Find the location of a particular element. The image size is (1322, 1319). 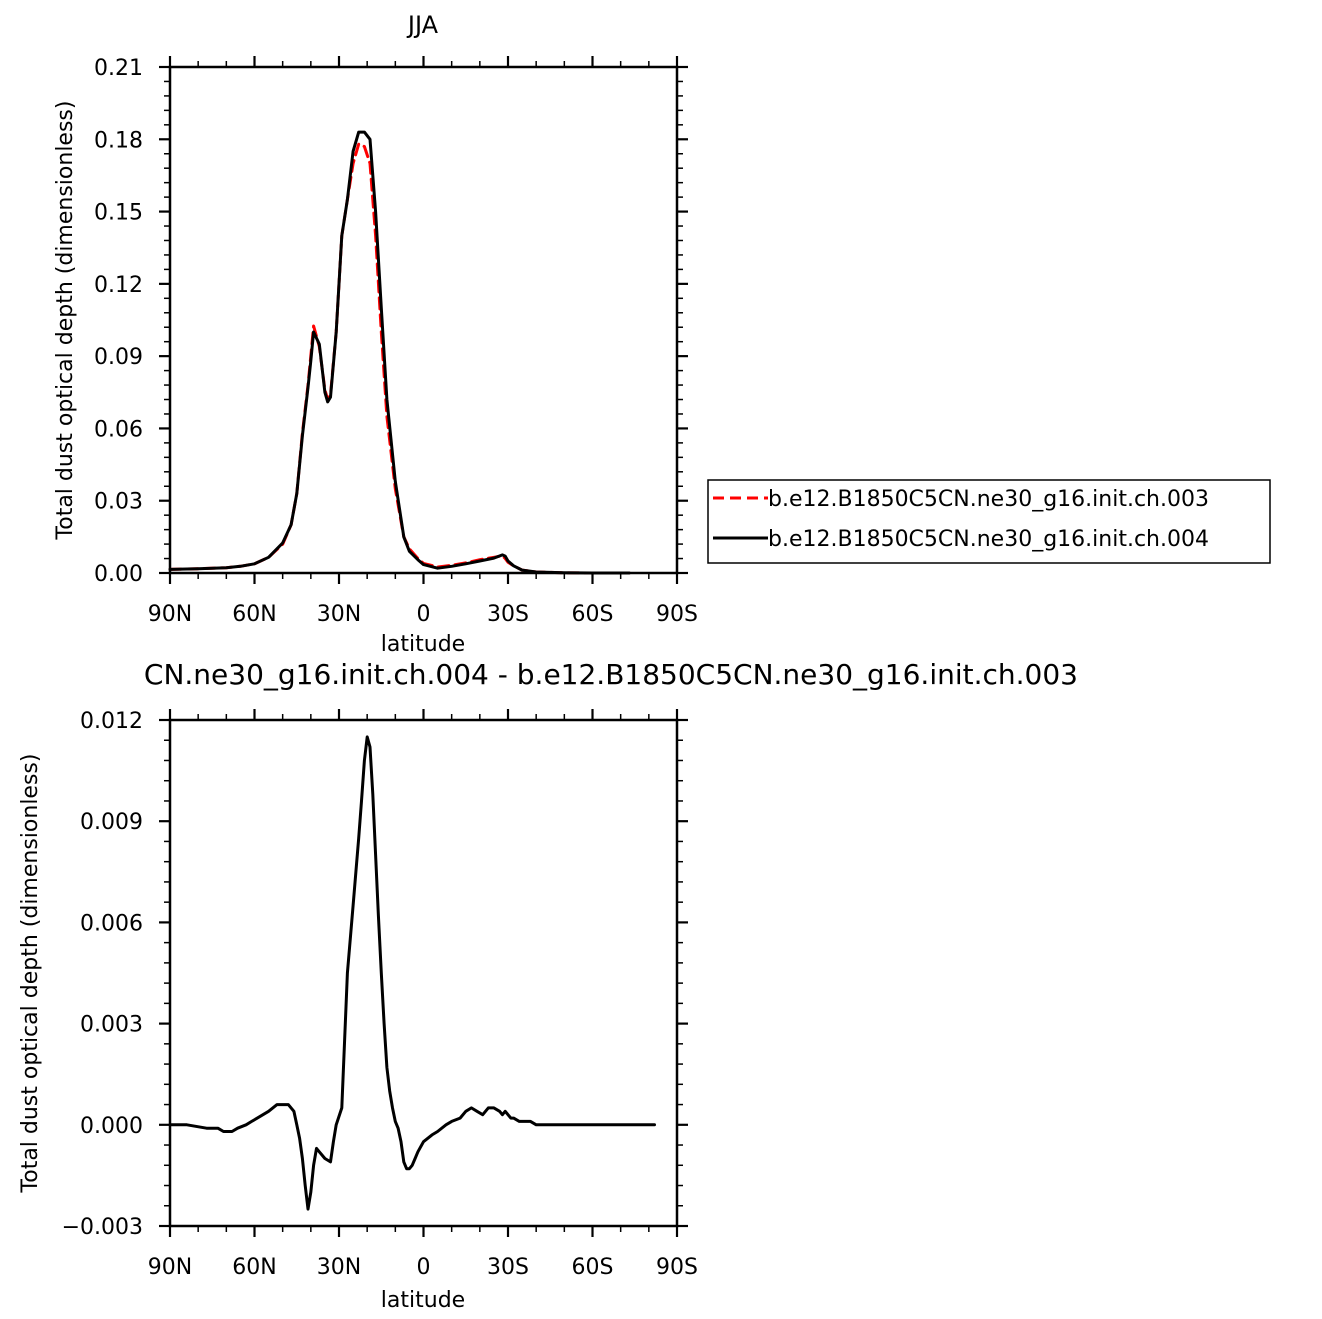

bottom-plot-frame is located at coordinates (423, 973).